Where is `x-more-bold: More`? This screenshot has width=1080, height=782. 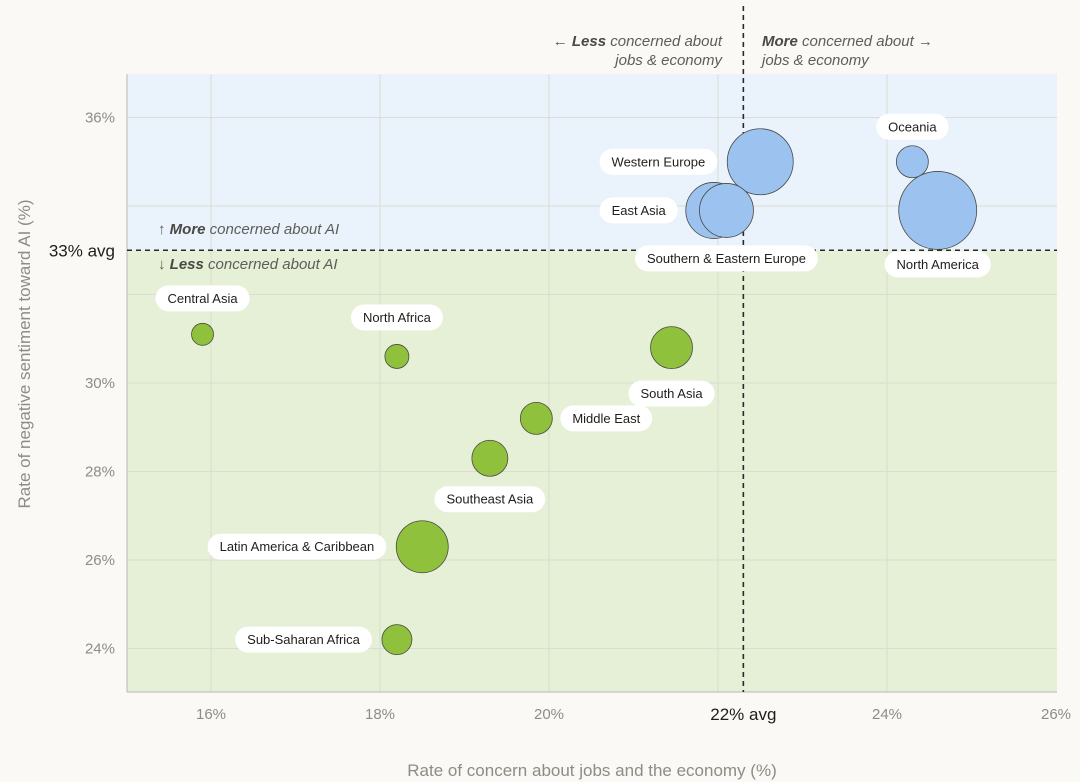 x-more-bold: More is located at coordinates (780, 41).